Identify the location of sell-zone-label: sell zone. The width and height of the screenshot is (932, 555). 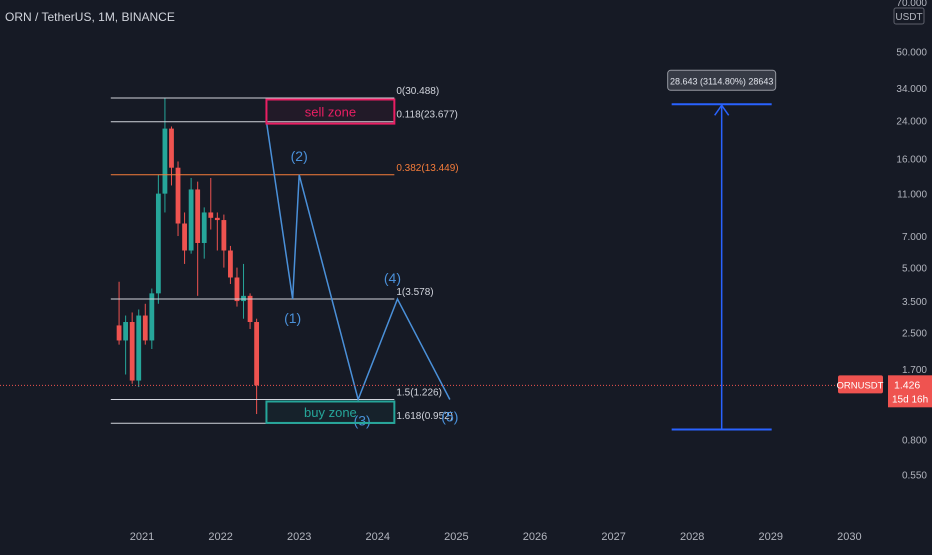
(330, 112).